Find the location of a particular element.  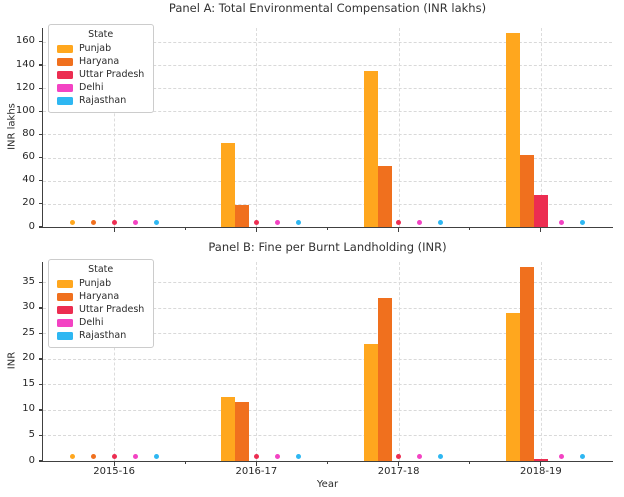

panel-a-legend-title: State is located at coordinates (101, 34).